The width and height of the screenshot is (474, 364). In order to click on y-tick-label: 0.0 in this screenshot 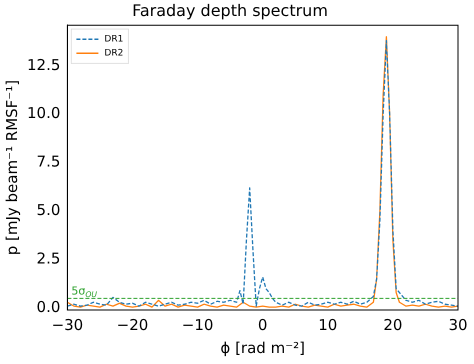, I will do `click(48, 307)`.